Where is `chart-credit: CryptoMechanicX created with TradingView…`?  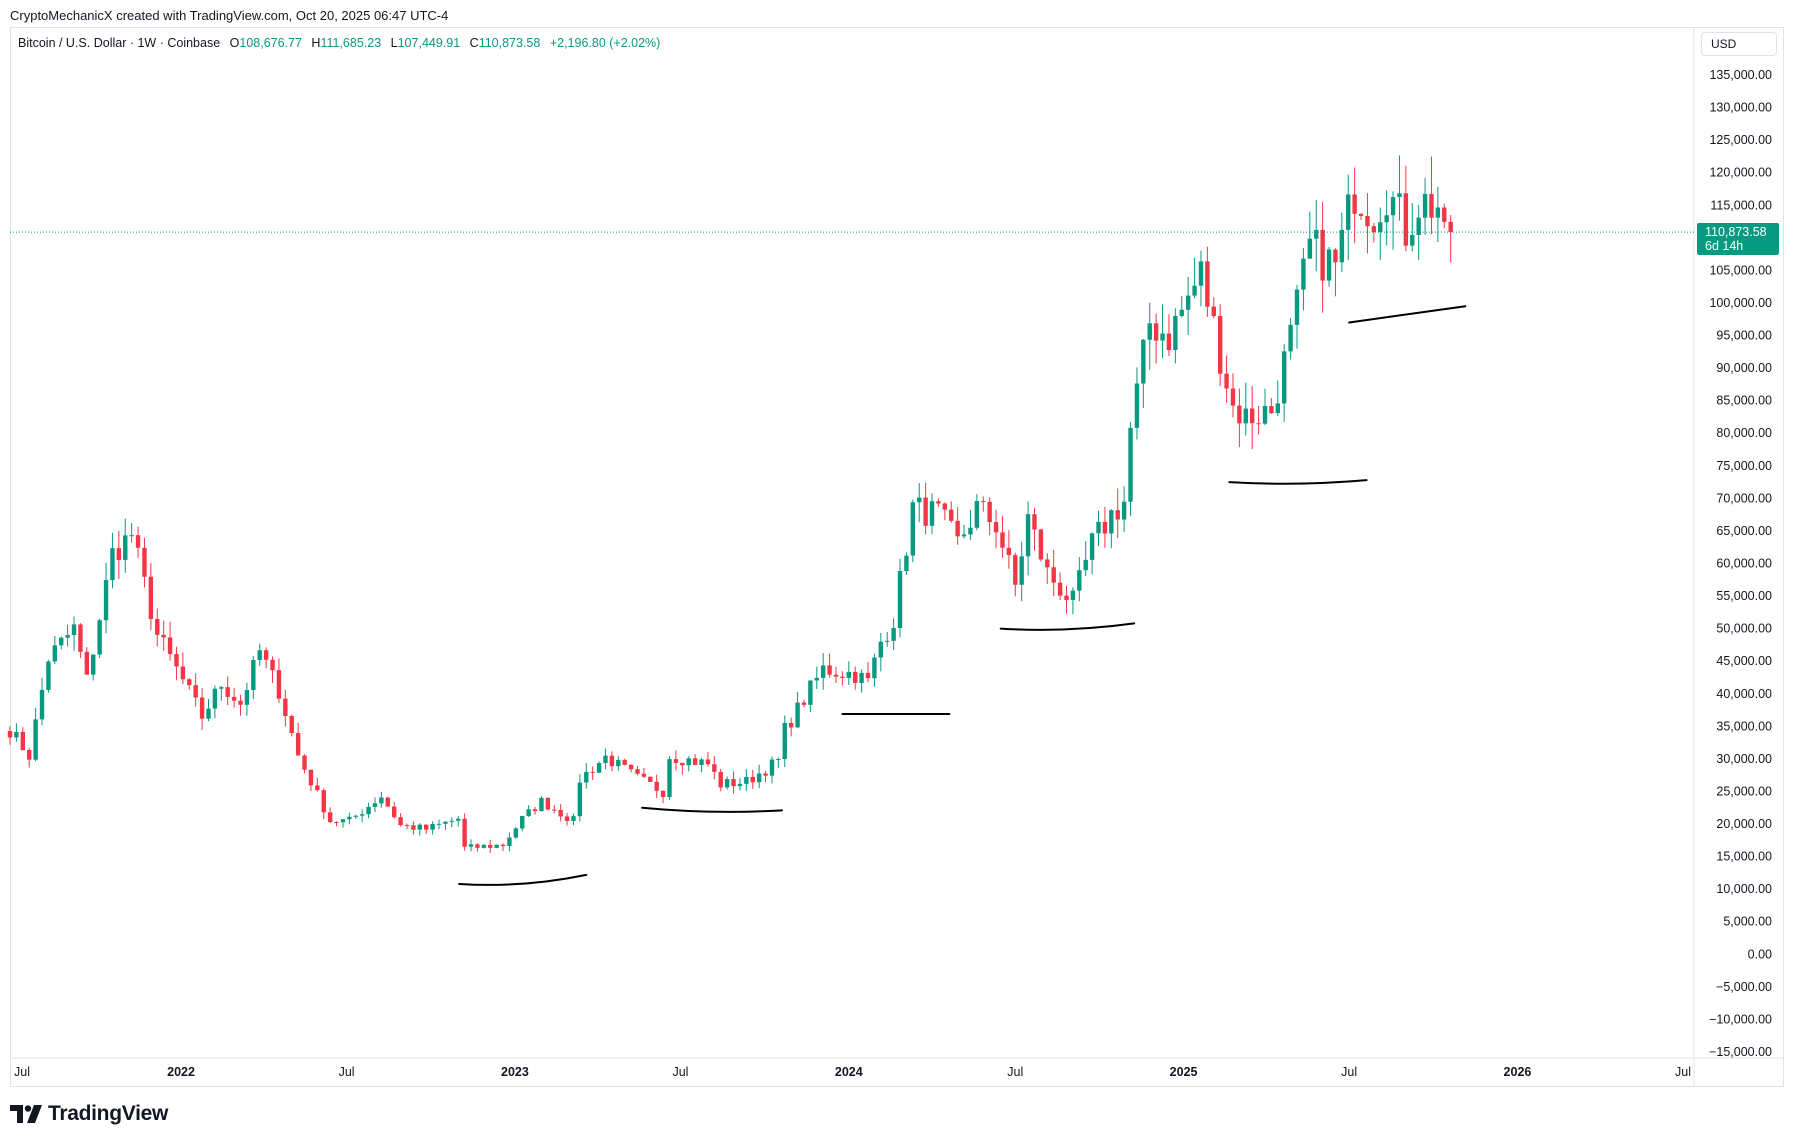 chart-credit: CryptoMechanicX created with TradingView… is located at coordinates (229, 15).